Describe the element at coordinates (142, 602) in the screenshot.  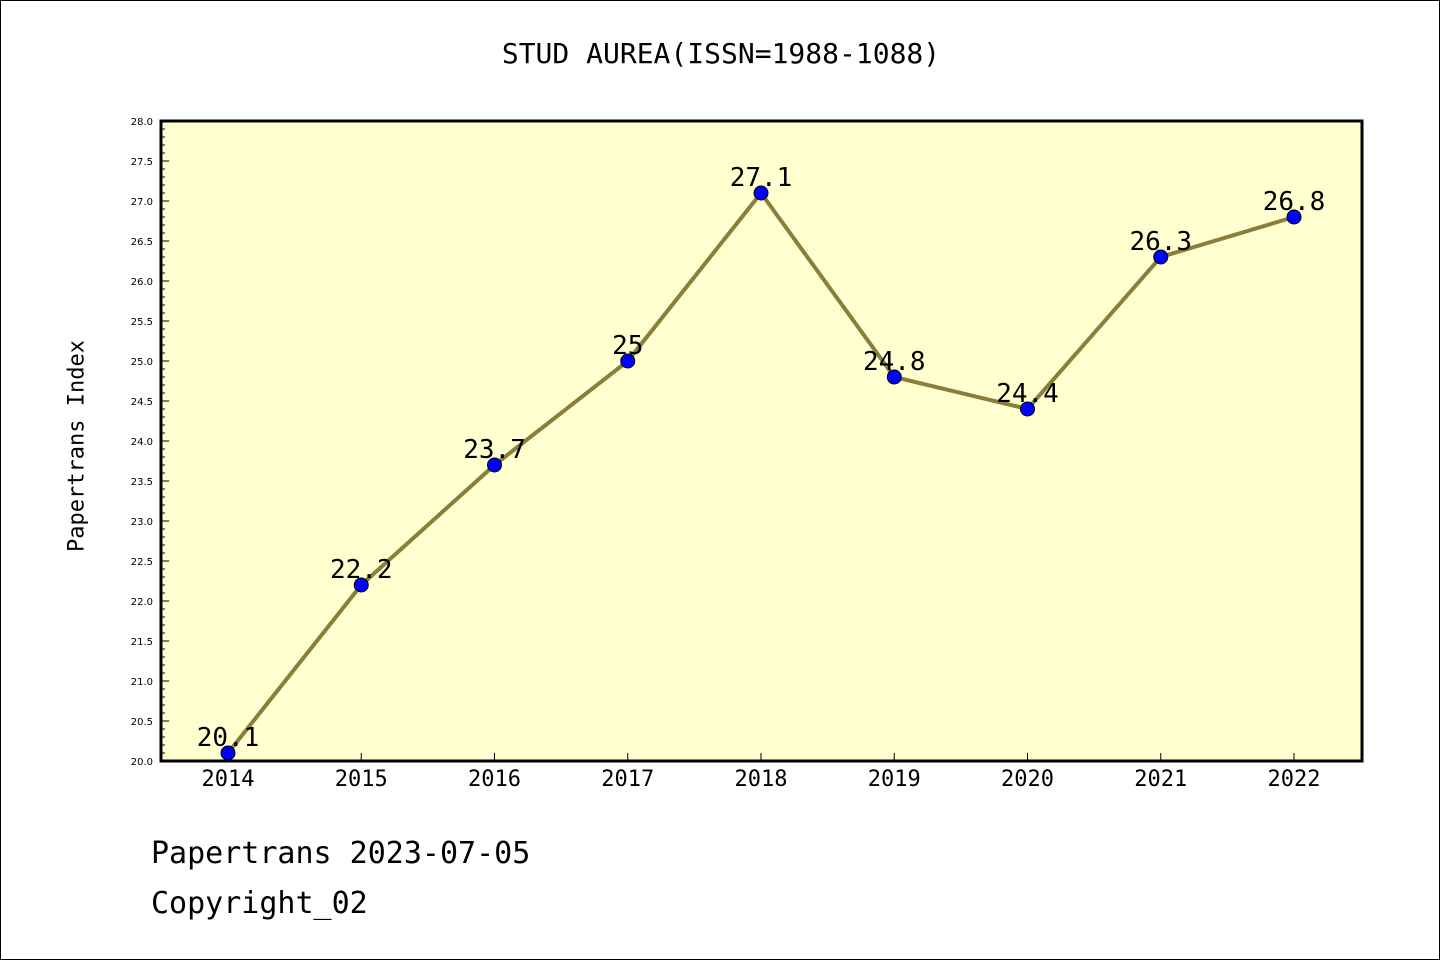
I see `y-tick-label: 22.0` at that location.